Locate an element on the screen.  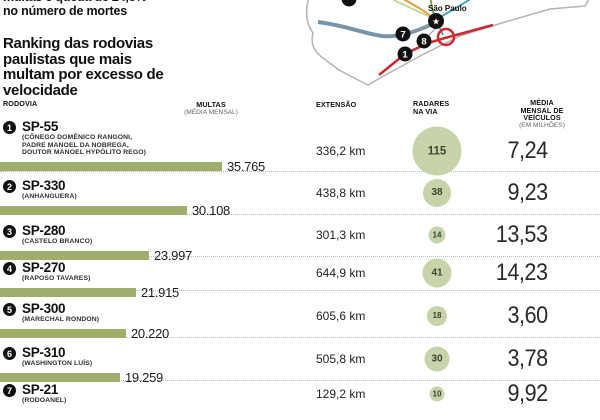
col-header-radares-l1: RADARES is located at coordinates (431, 103).